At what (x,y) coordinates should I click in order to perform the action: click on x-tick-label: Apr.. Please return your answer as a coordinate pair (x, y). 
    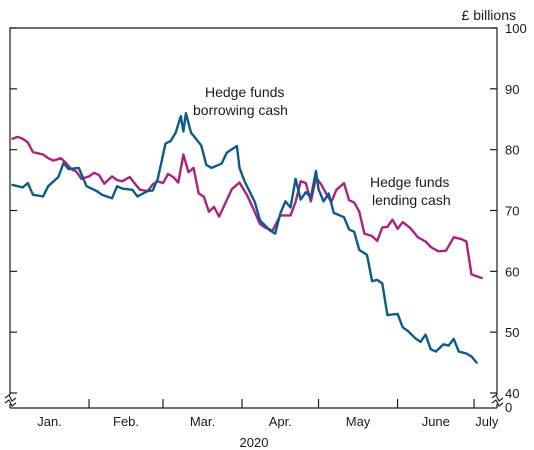
    Looking at the image, I should click on (280, 421).